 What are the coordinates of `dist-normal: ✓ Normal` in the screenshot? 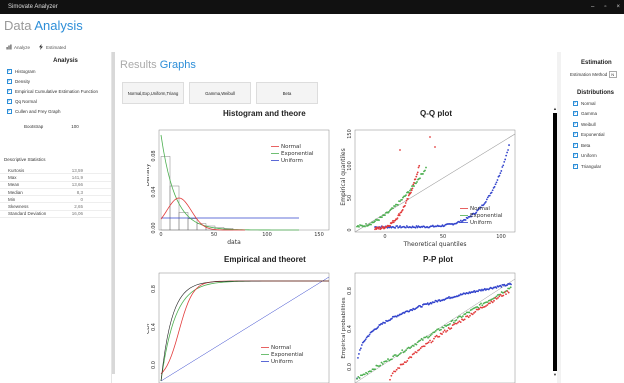 It's located at (598, 103).